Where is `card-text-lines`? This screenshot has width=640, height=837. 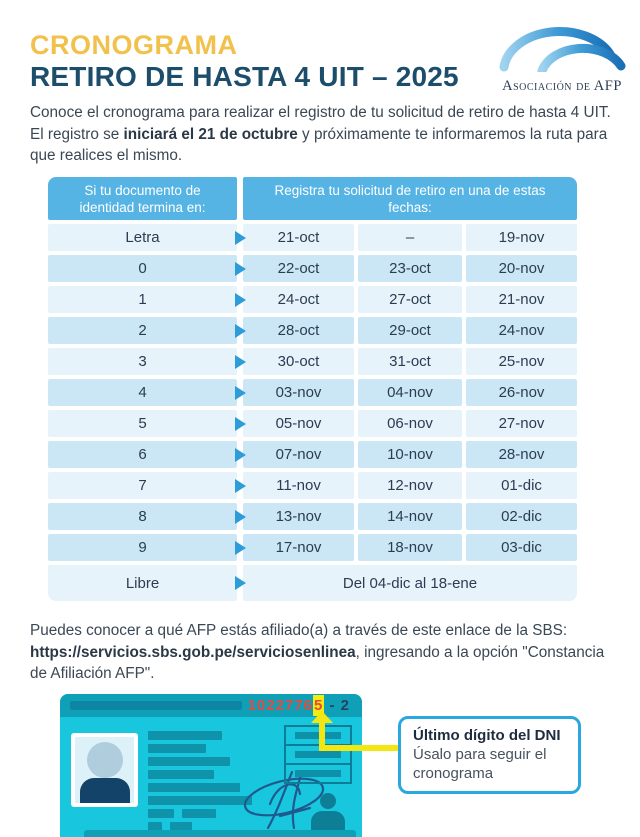 card-text-lines is located at coordinates (200, 783).